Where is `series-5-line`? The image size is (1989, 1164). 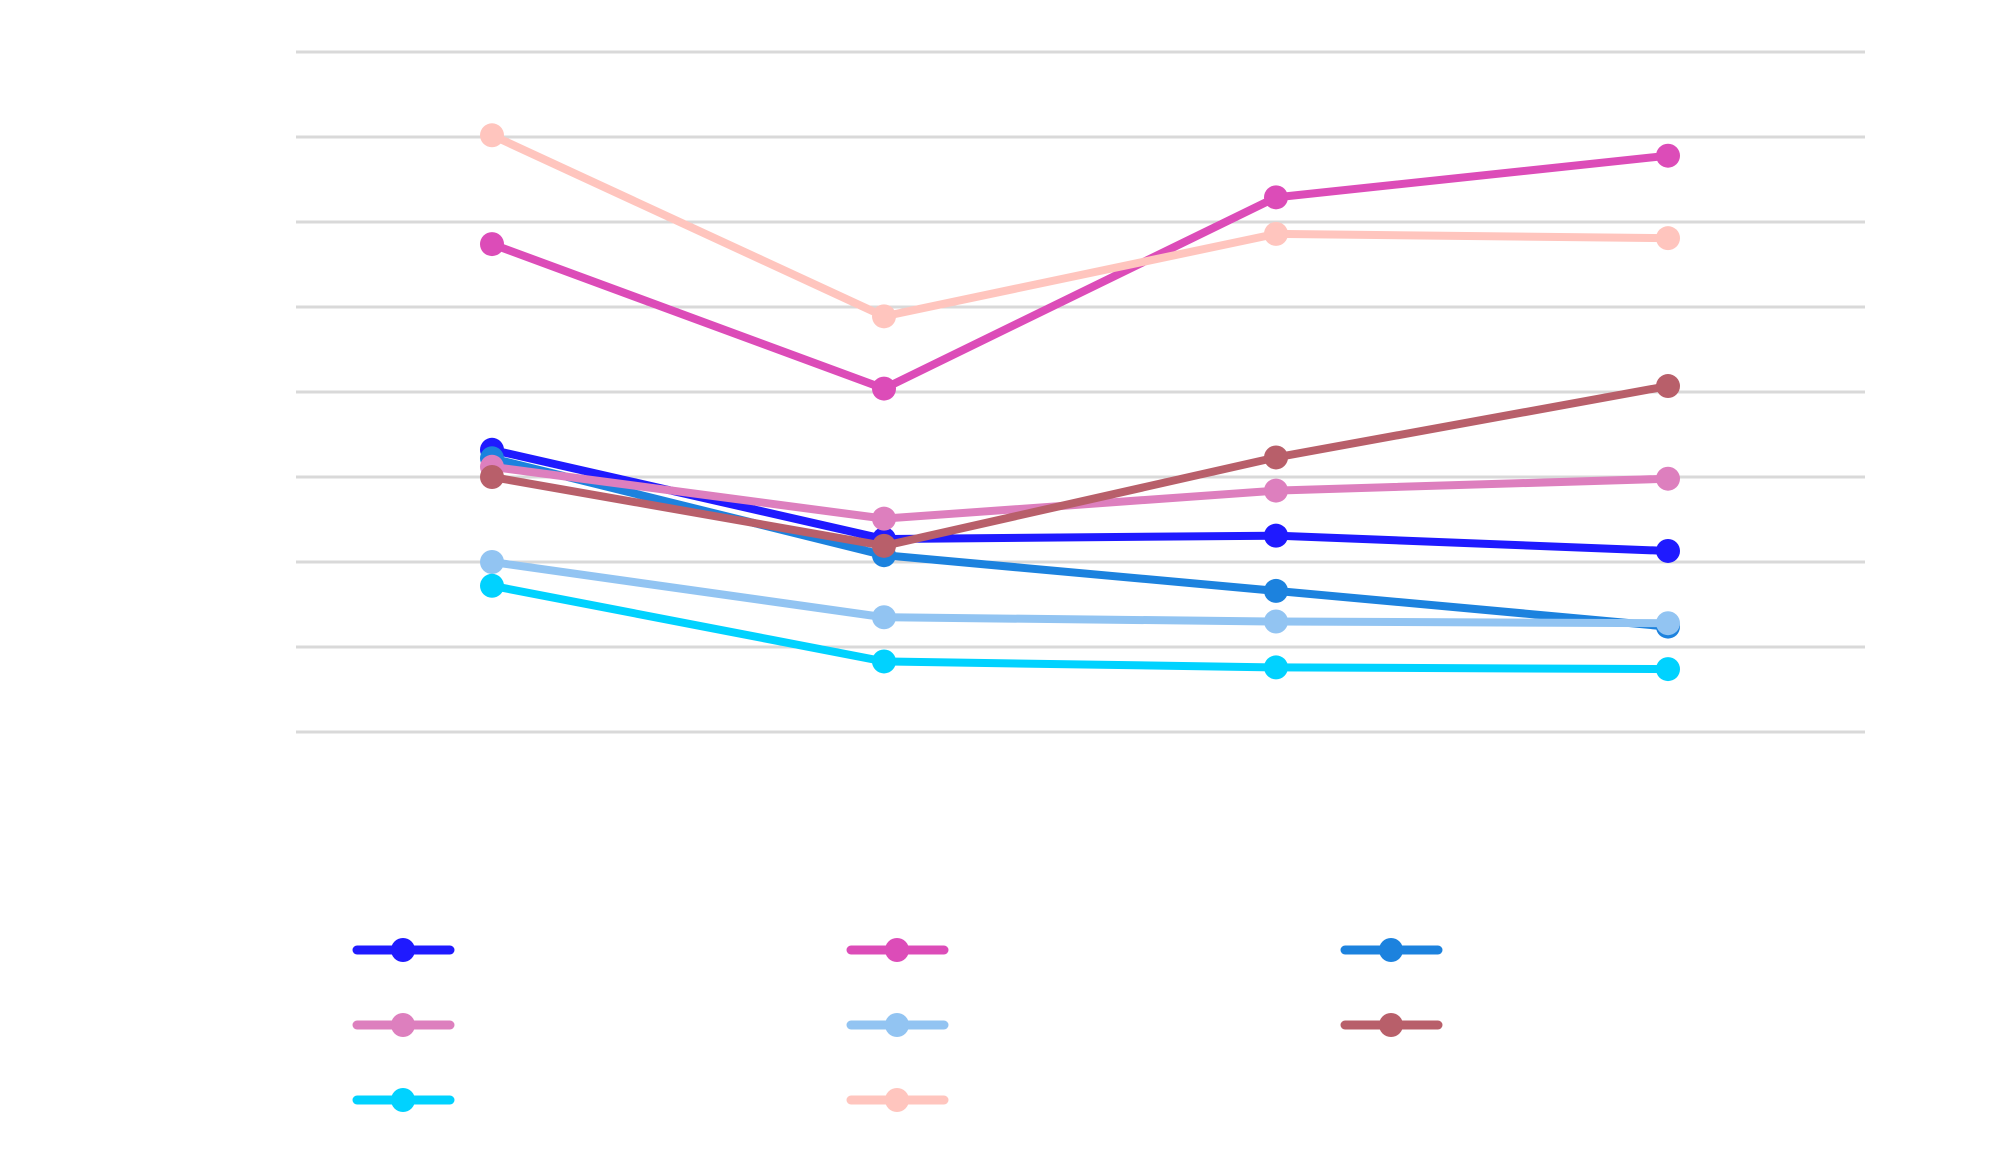 series-5-line is located at coordinates (1080, 593).